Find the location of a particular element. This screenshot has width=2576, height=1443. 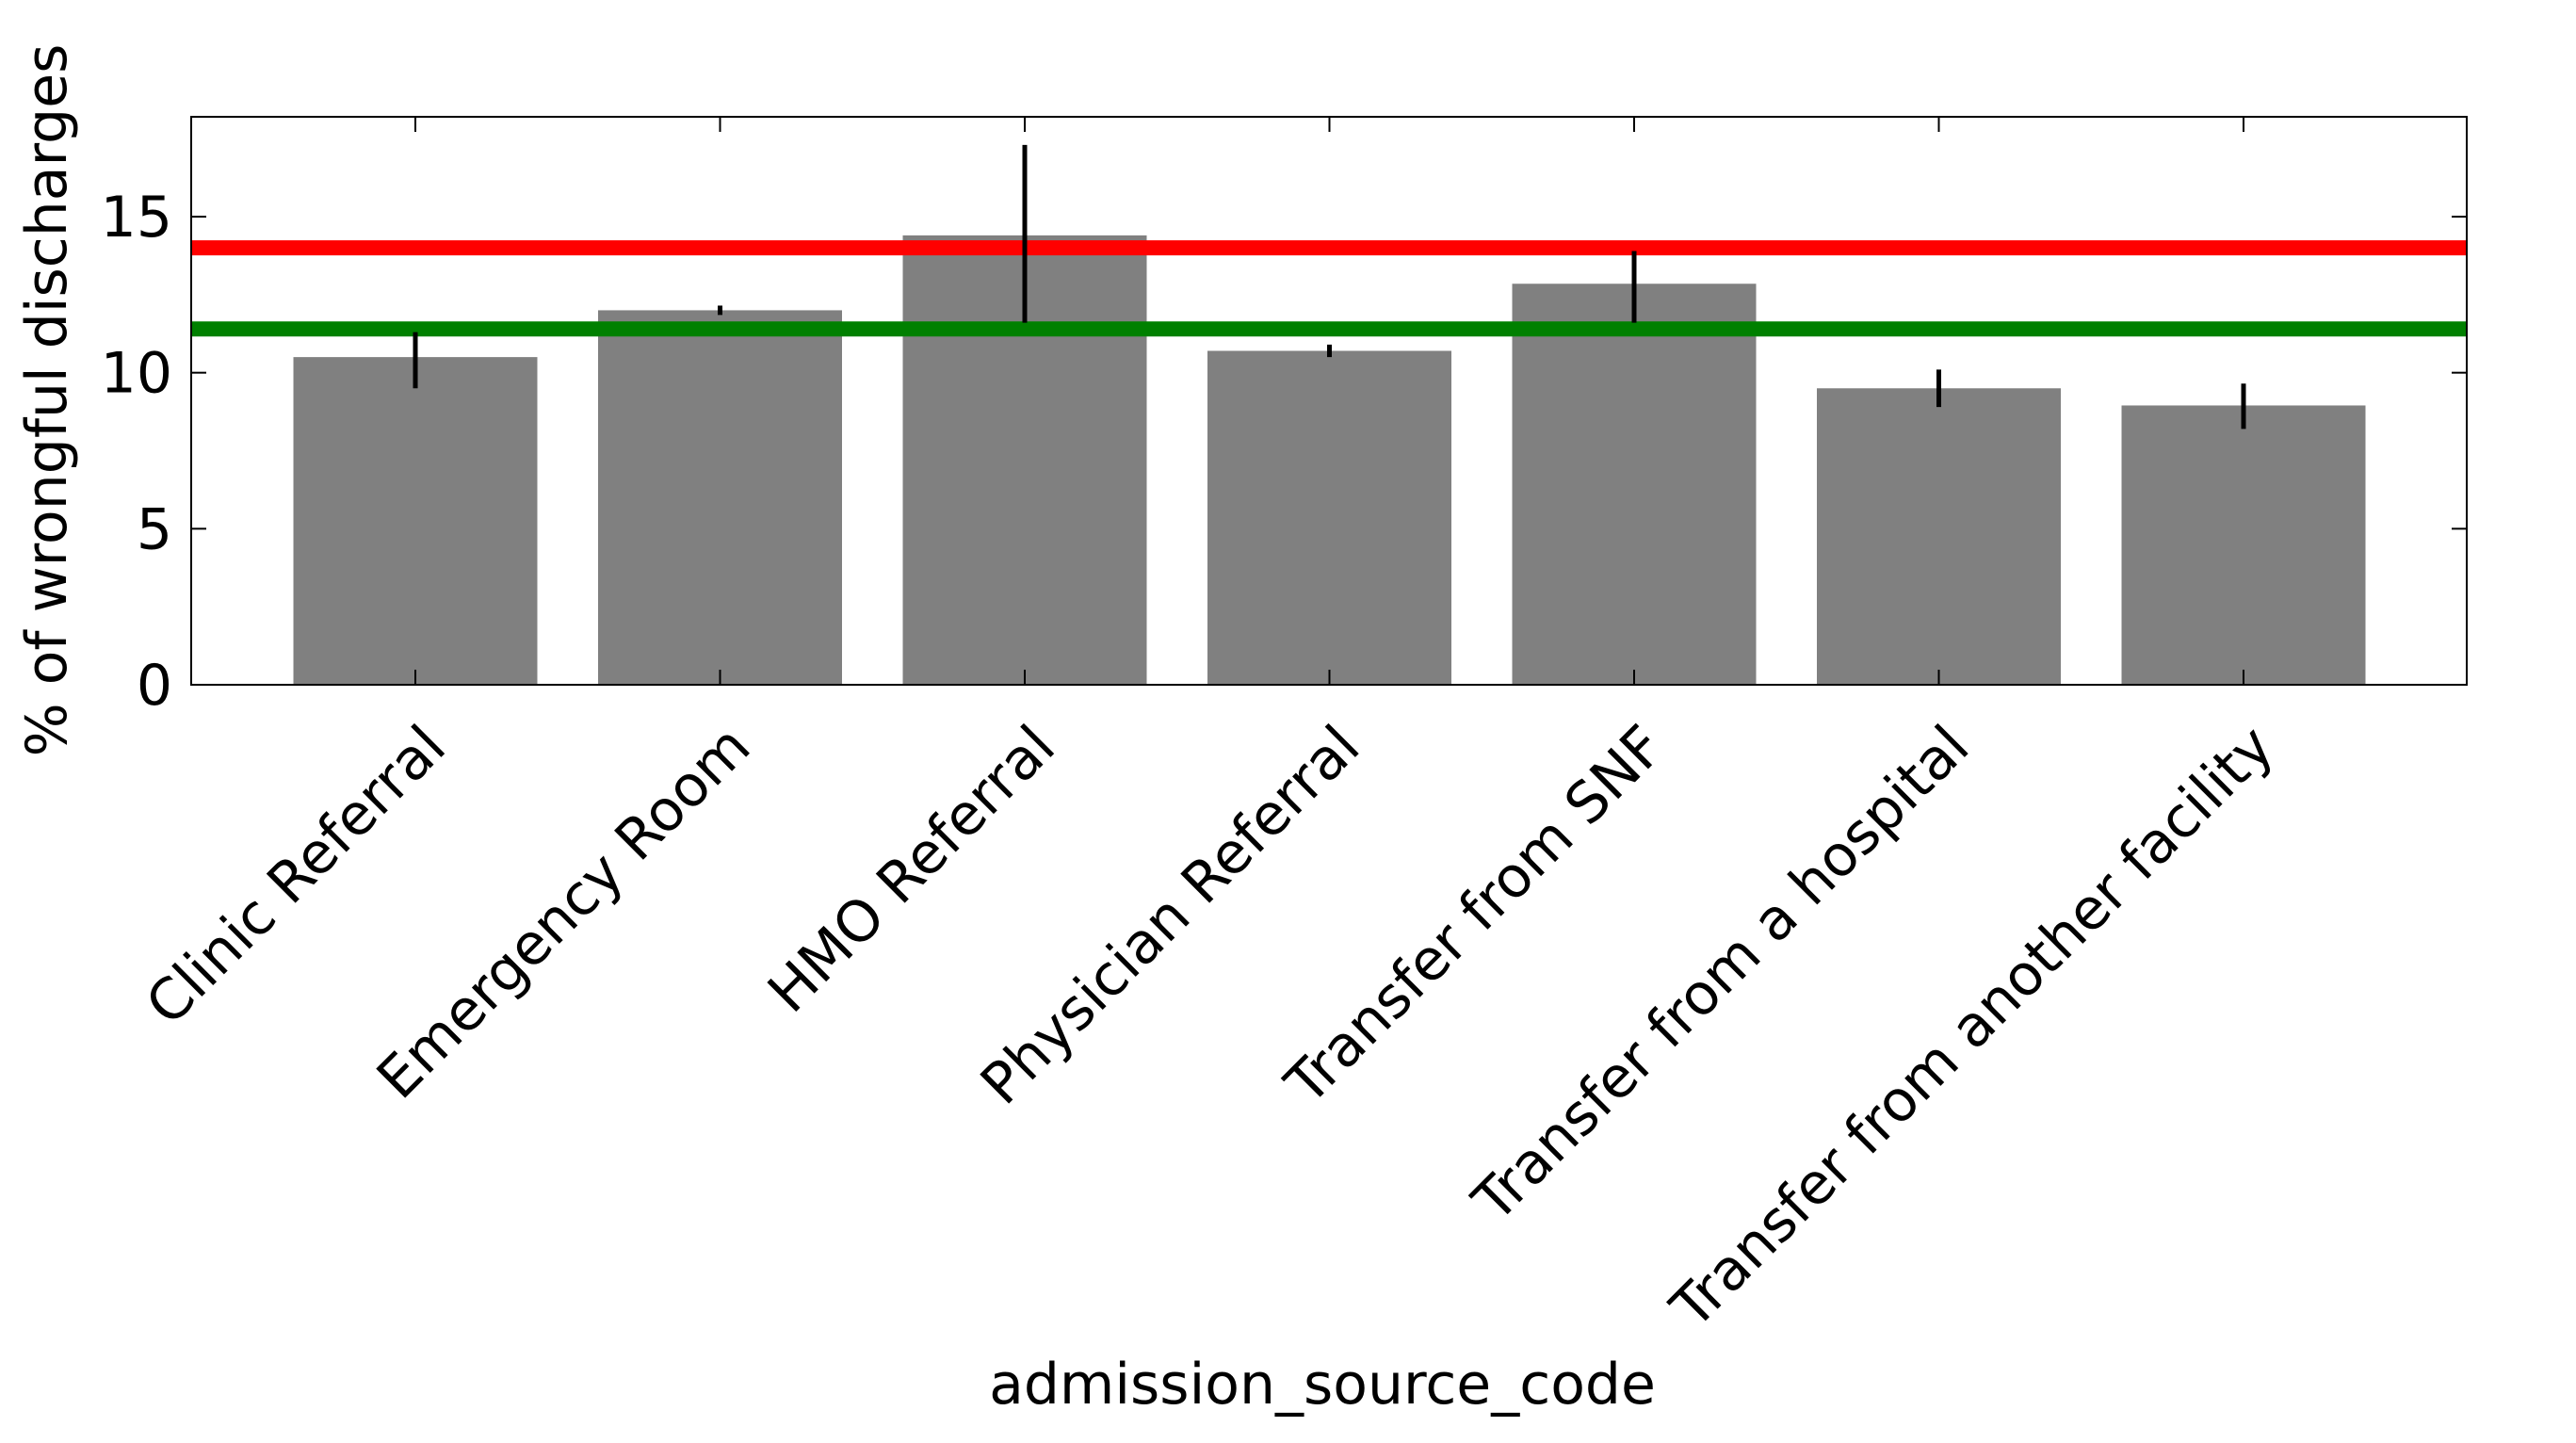

x-tick-label-6: Transfer from a hospital is located at coordinates (1721, 974).